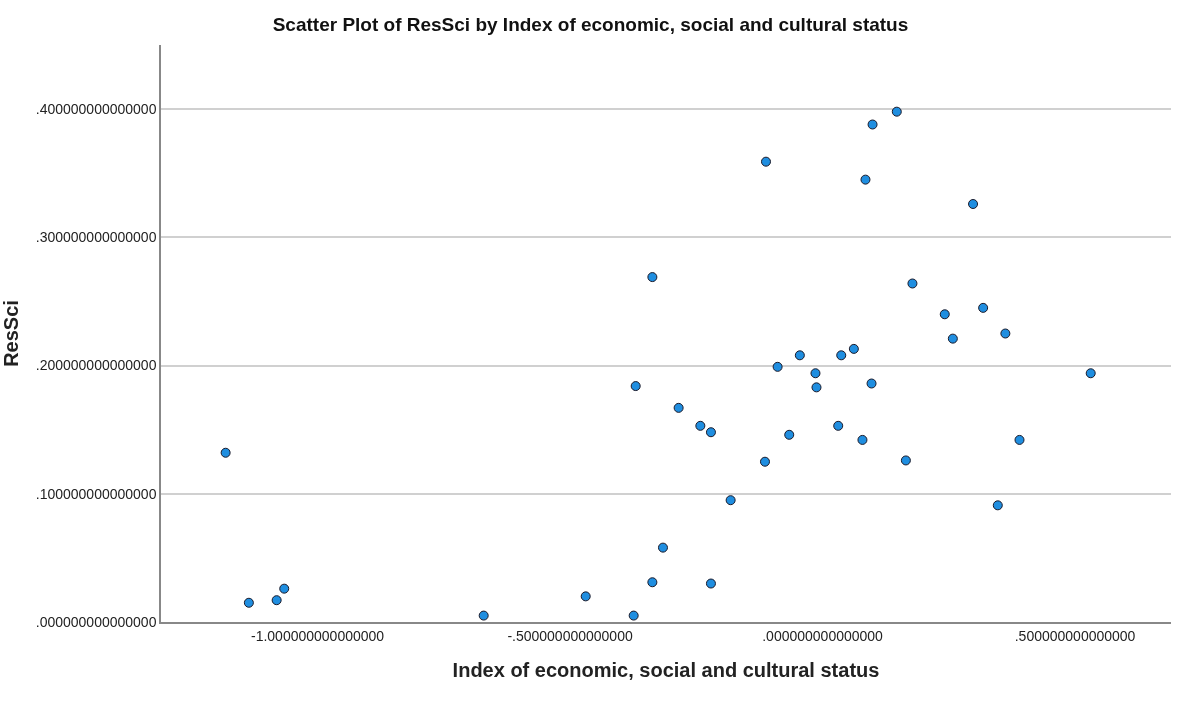 This screenshot has width=1181, height=702. I want to click on y-tick-label: .400000000000000, so click(96, 109).